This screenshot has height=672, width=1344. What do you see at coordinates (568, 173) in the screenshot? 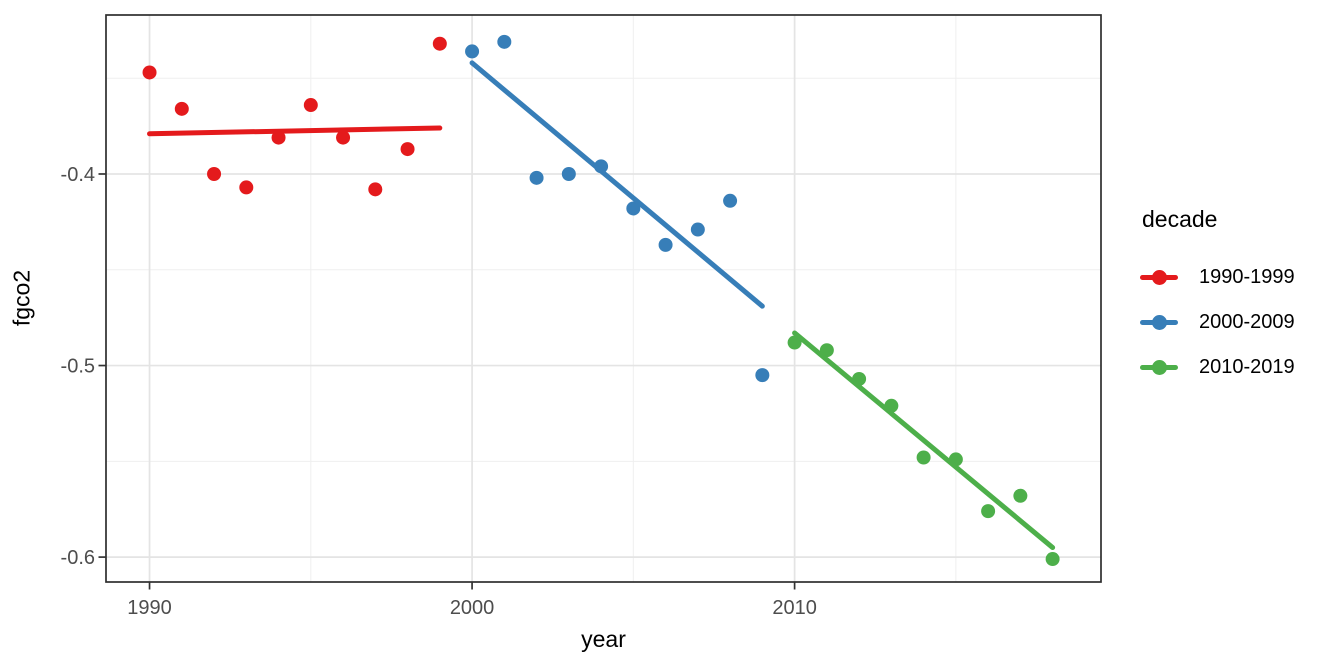
I see `data-point-2000-2009-2003` at bounding box center [568, 173].